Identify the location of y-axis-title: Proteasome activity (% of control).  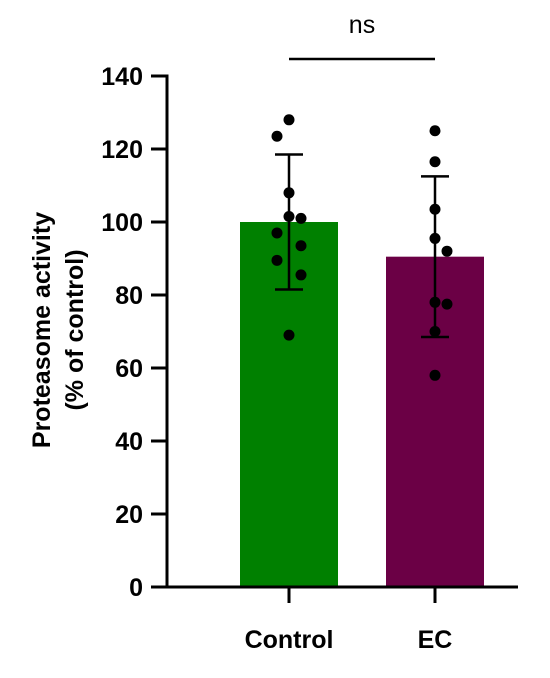
(58, 330).